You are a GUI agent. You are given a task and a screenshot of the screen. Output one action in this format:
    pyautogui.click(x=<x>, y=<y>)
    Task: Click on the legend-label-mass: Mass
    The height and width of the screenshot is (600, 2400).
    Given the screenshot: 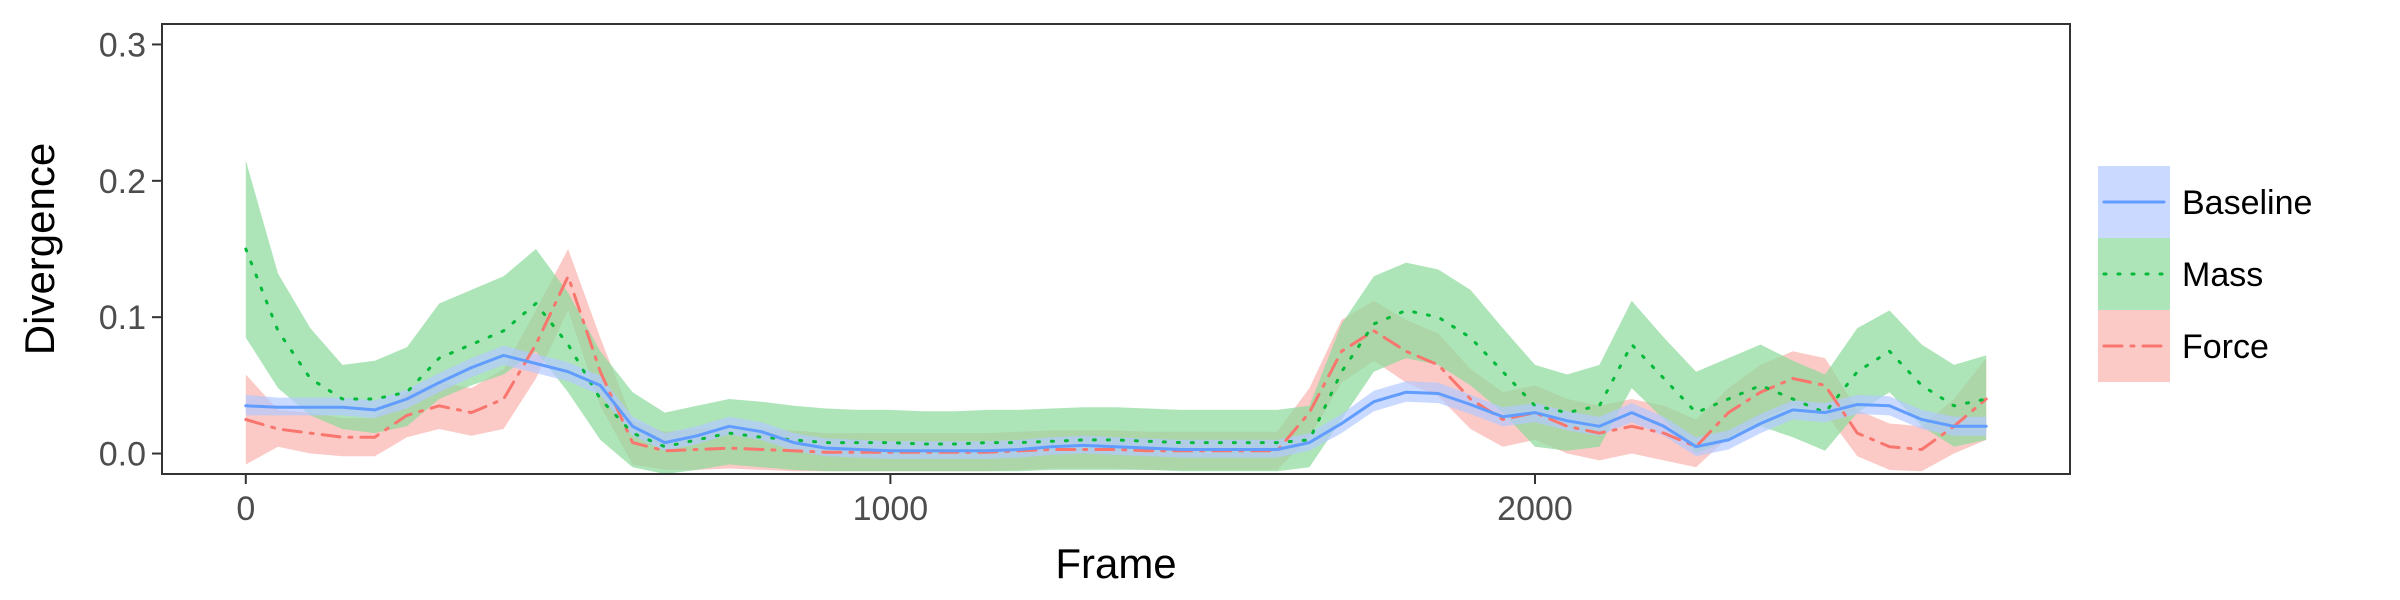 What is the action you would take?
    pyautogui.click(x=2222, y=275)
    